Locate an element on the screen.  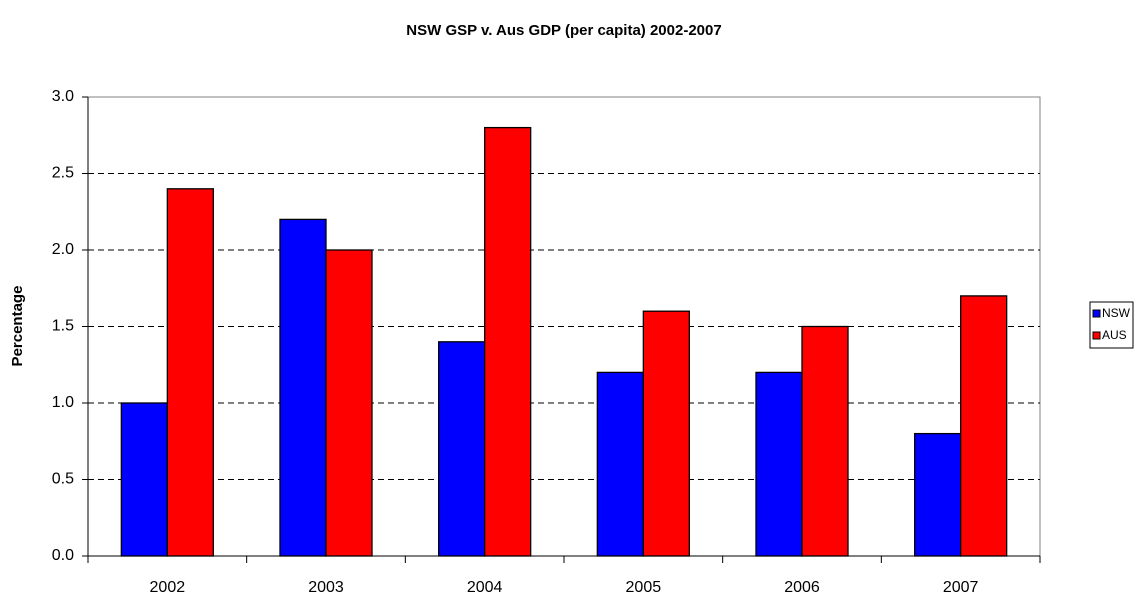
x-tick-label: 2004 is located at coordinates (485, 586).